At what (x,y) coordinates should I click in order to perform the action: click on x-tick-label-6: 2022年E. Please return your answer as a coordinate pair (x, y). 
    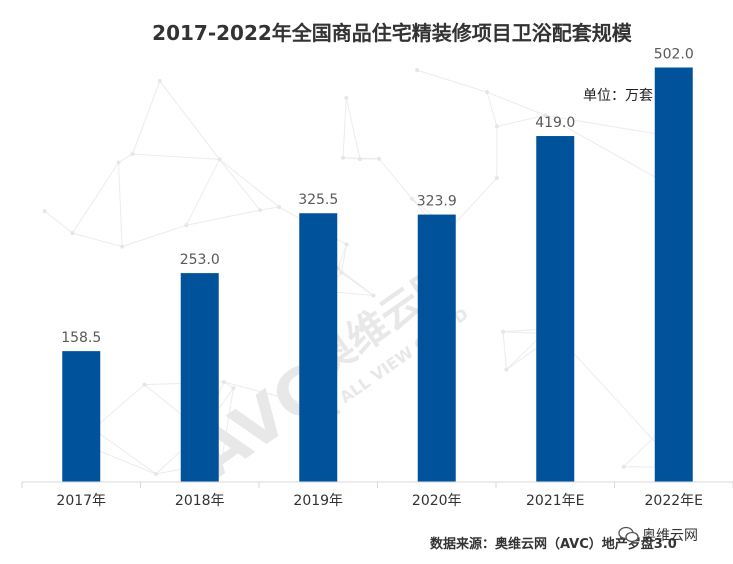
    Looking at the image, I should click on (674, 501).